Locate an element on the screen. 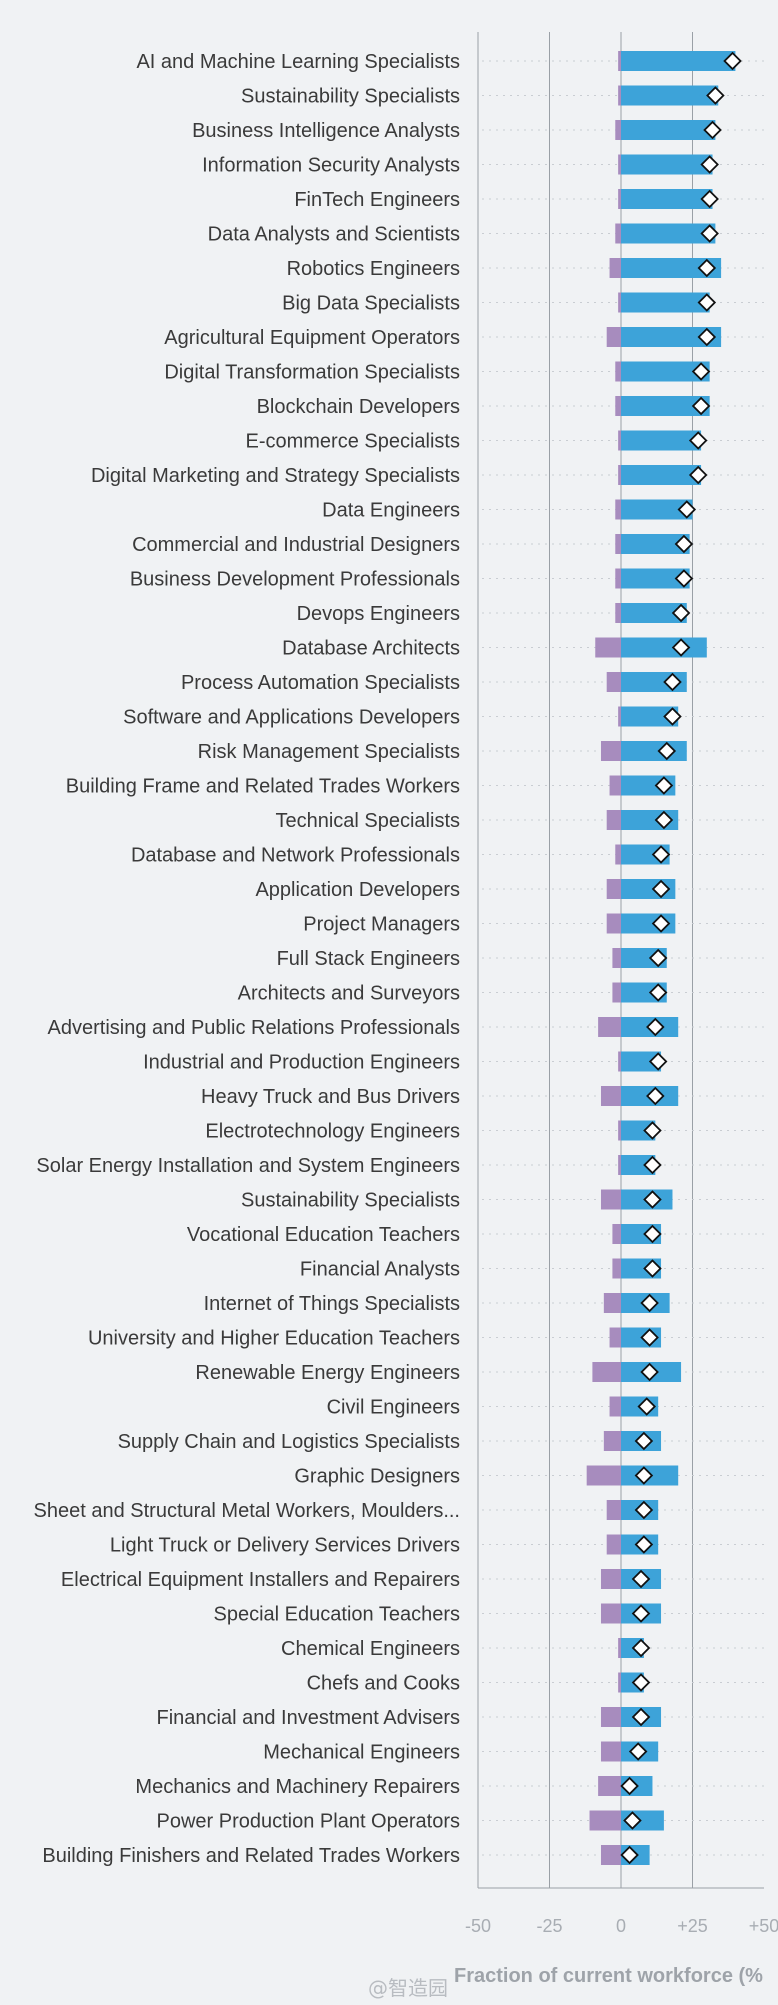 The width and height of the screenshot is (778, 2005). category-label: Database and Network Professionals is located at coordinates (295, 856).